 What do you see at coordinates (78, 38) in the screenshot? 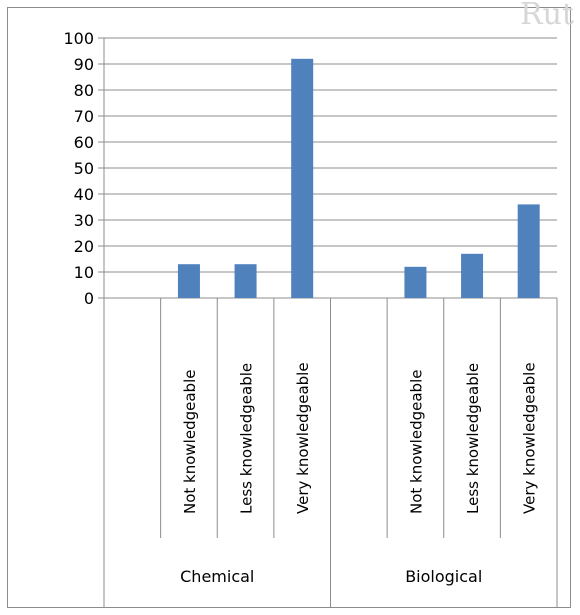
I see `y-tick-label: 100` at bounding box center [78, 38].